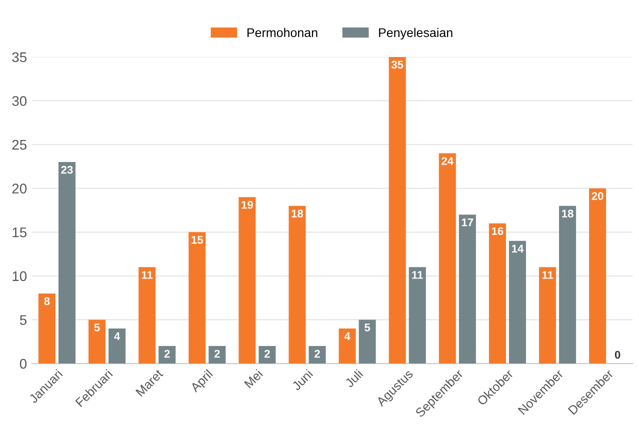  Describe the element at coordinates (498, 231) in the screenshot. I see `data-label: 16` at that location.